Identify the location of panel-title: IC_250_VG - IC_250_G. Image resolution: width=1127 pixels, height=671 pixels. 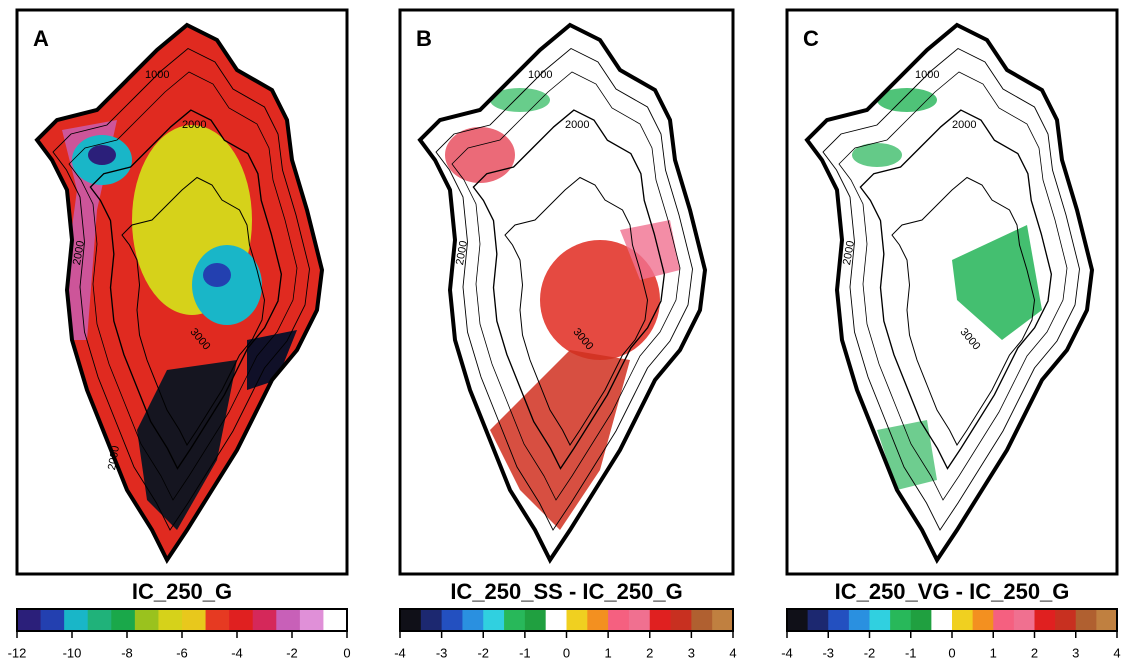
(952, 591).